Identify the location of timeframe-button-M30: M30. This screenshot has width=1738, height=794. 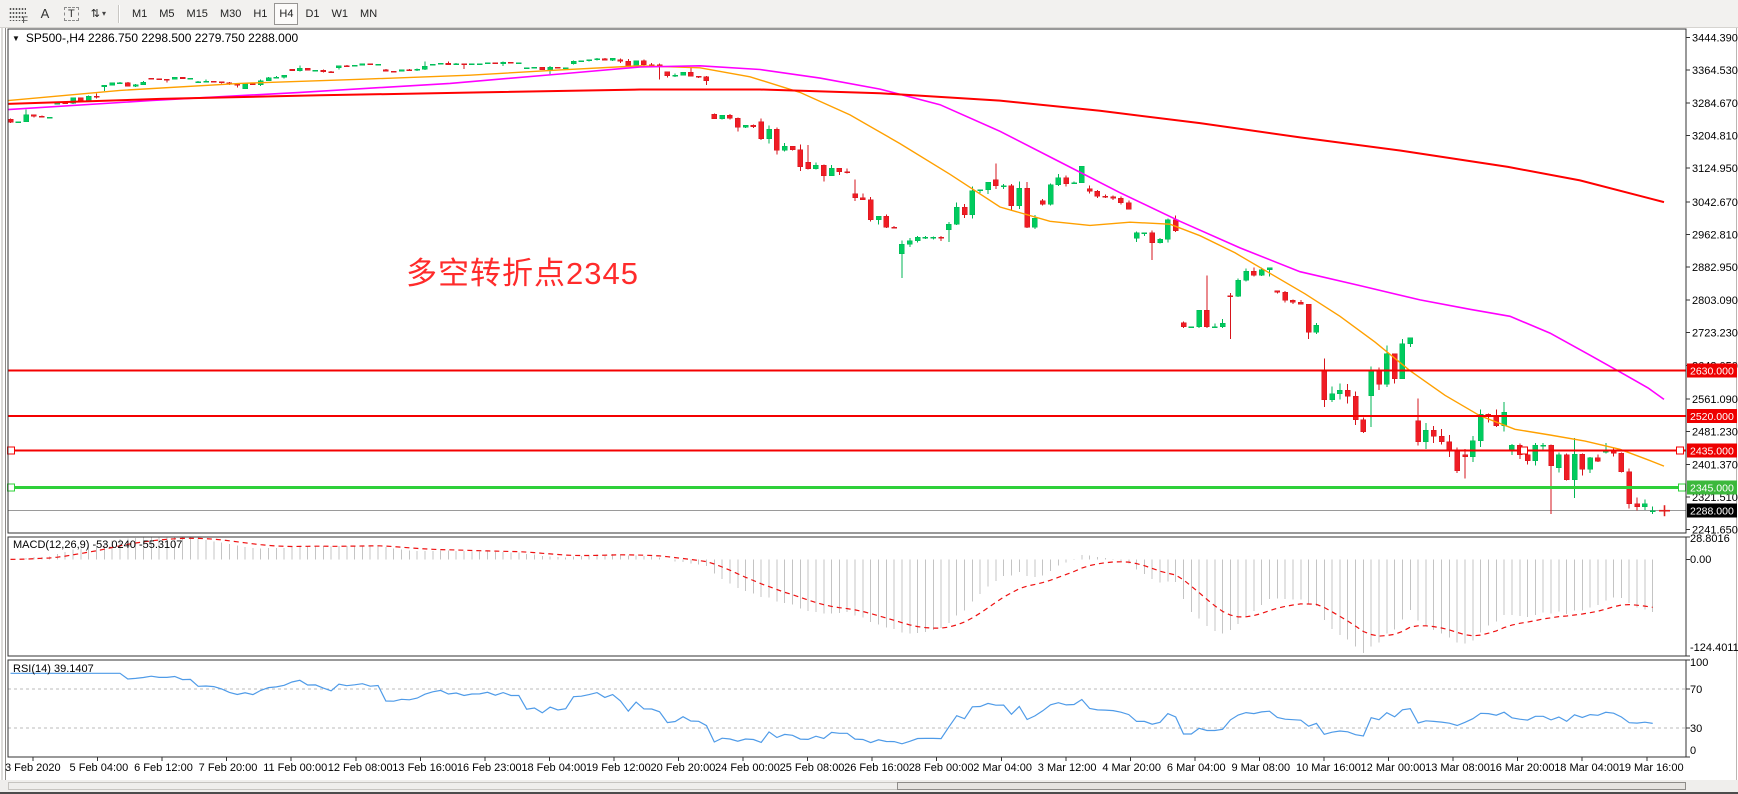
(230, 14).